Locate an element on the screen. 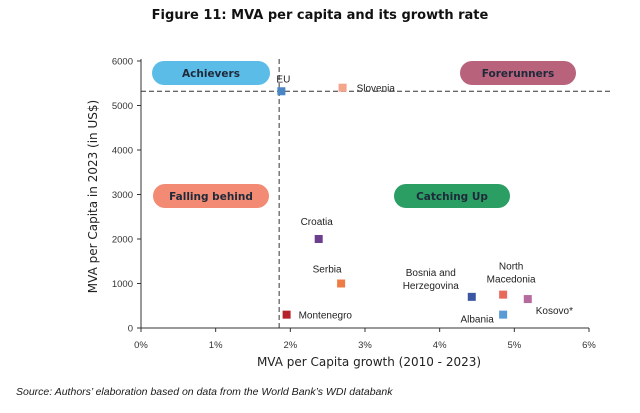 This screenshot has width=640, height=413. y-tick-label: 0 is located at coordinates (130, 329).